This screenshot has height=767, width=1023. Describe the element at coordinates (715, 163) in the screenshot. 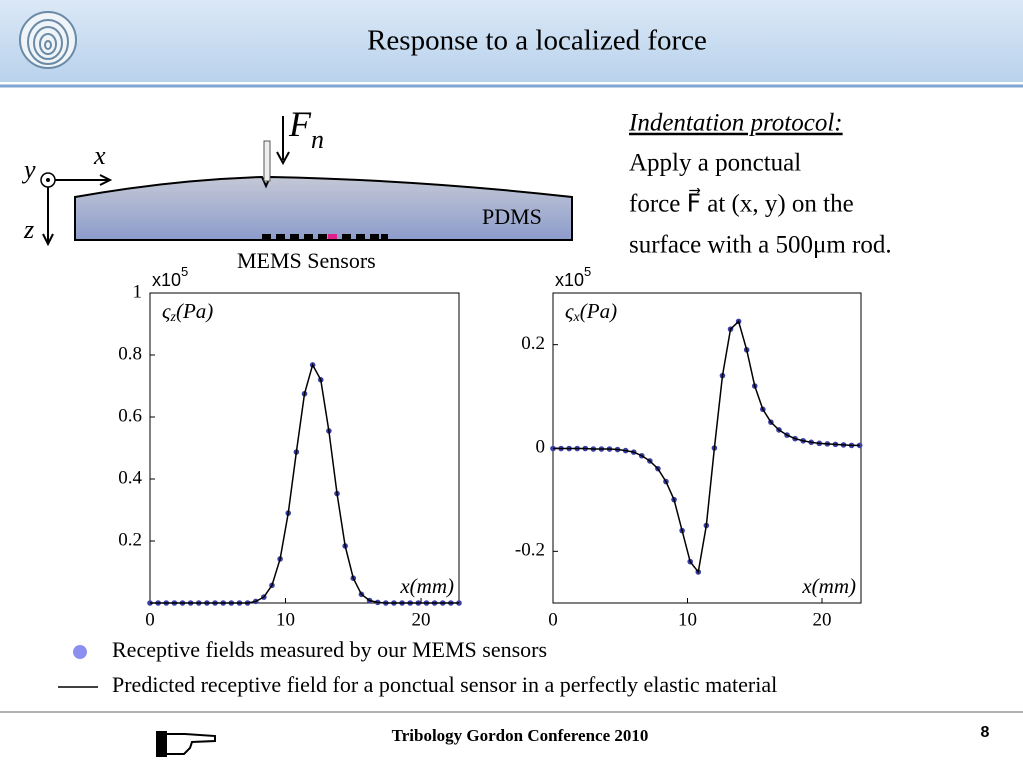

I see `protocol-line: Apply a ponctual` at that location.